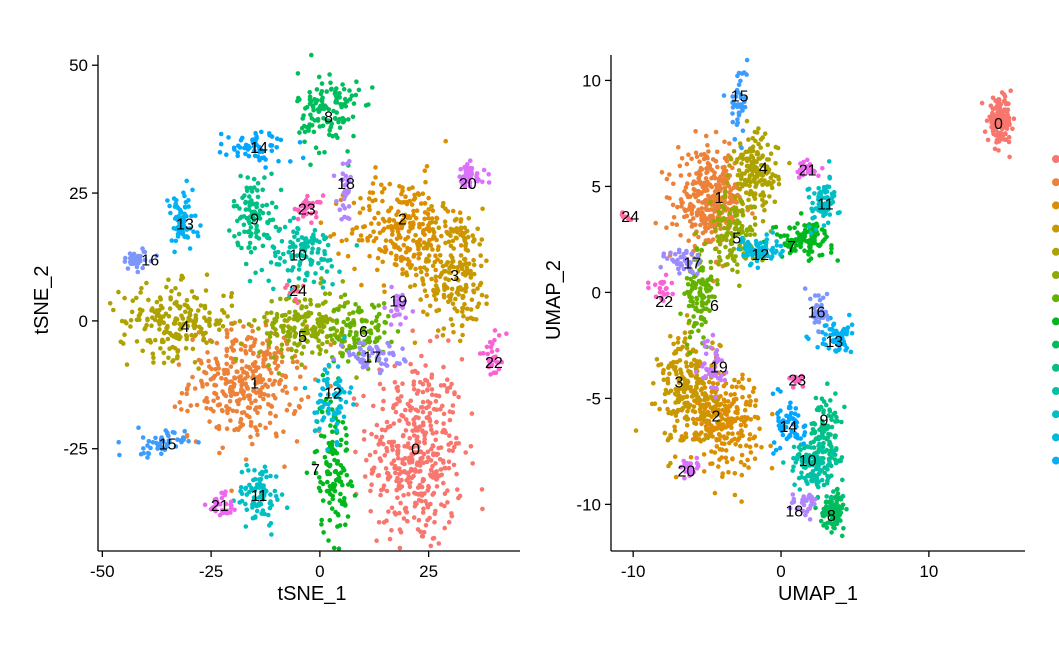  I want to click on umap-cluster-14-points, so click(789, 421).